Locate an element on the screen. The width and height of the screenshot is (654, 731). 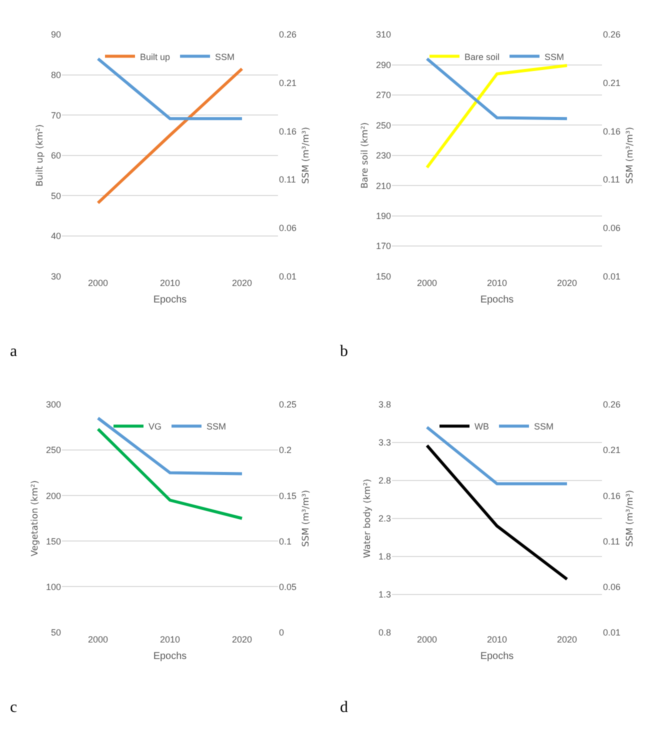
text: d is located at coordinates (344, 707).